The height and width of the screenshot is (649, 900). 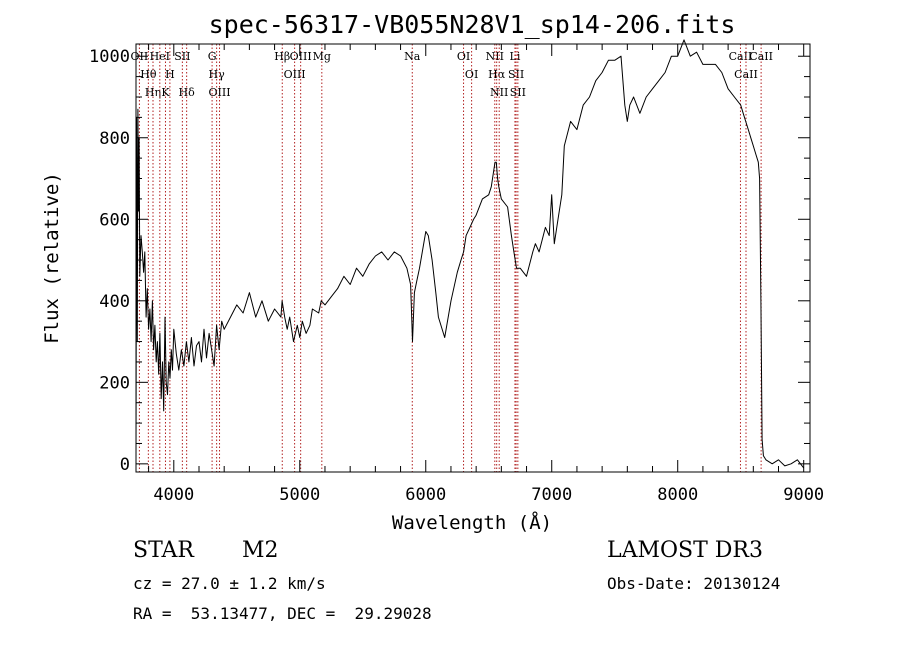 I want to click on line-marker-label: G, so click(x=212, y=56).